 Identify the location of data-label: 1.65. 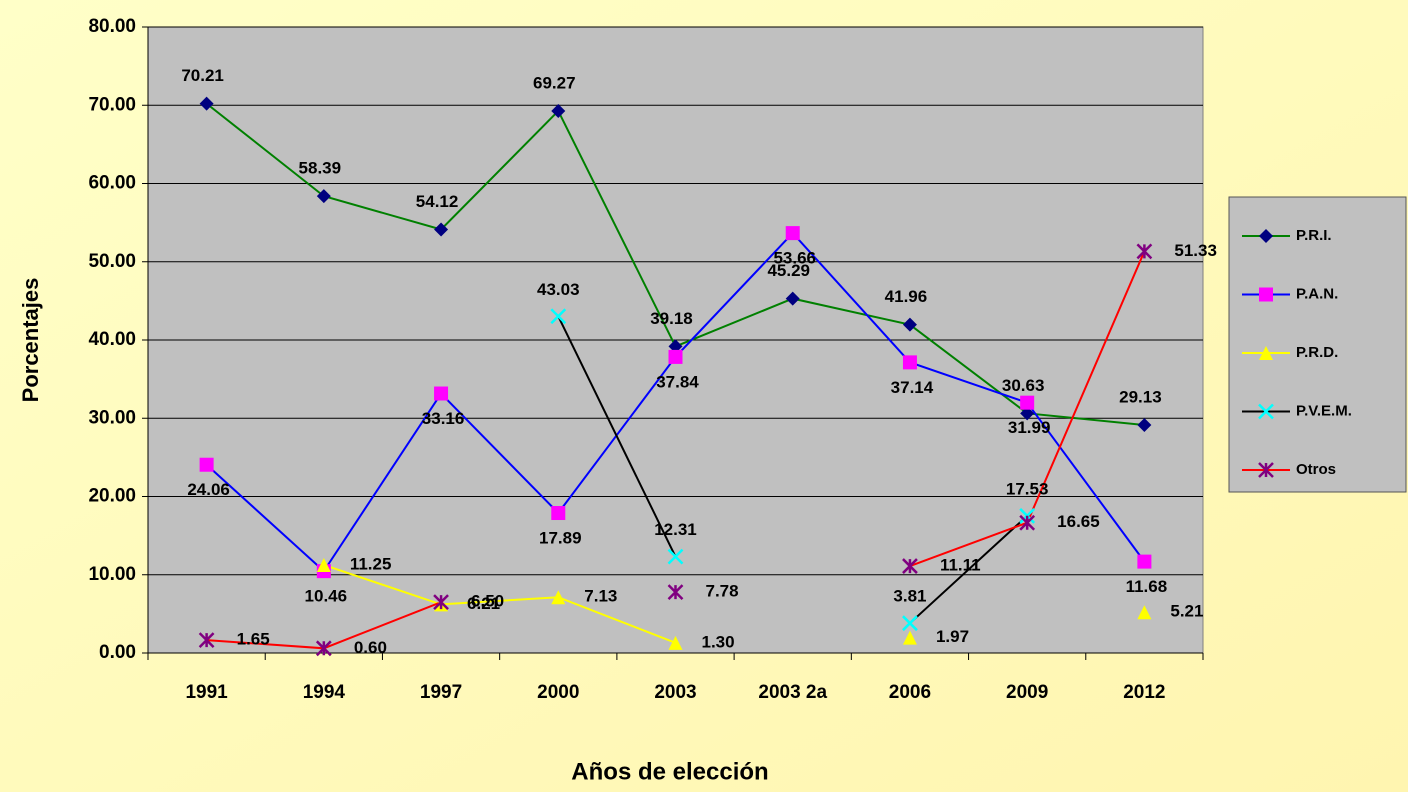
(253, 639).